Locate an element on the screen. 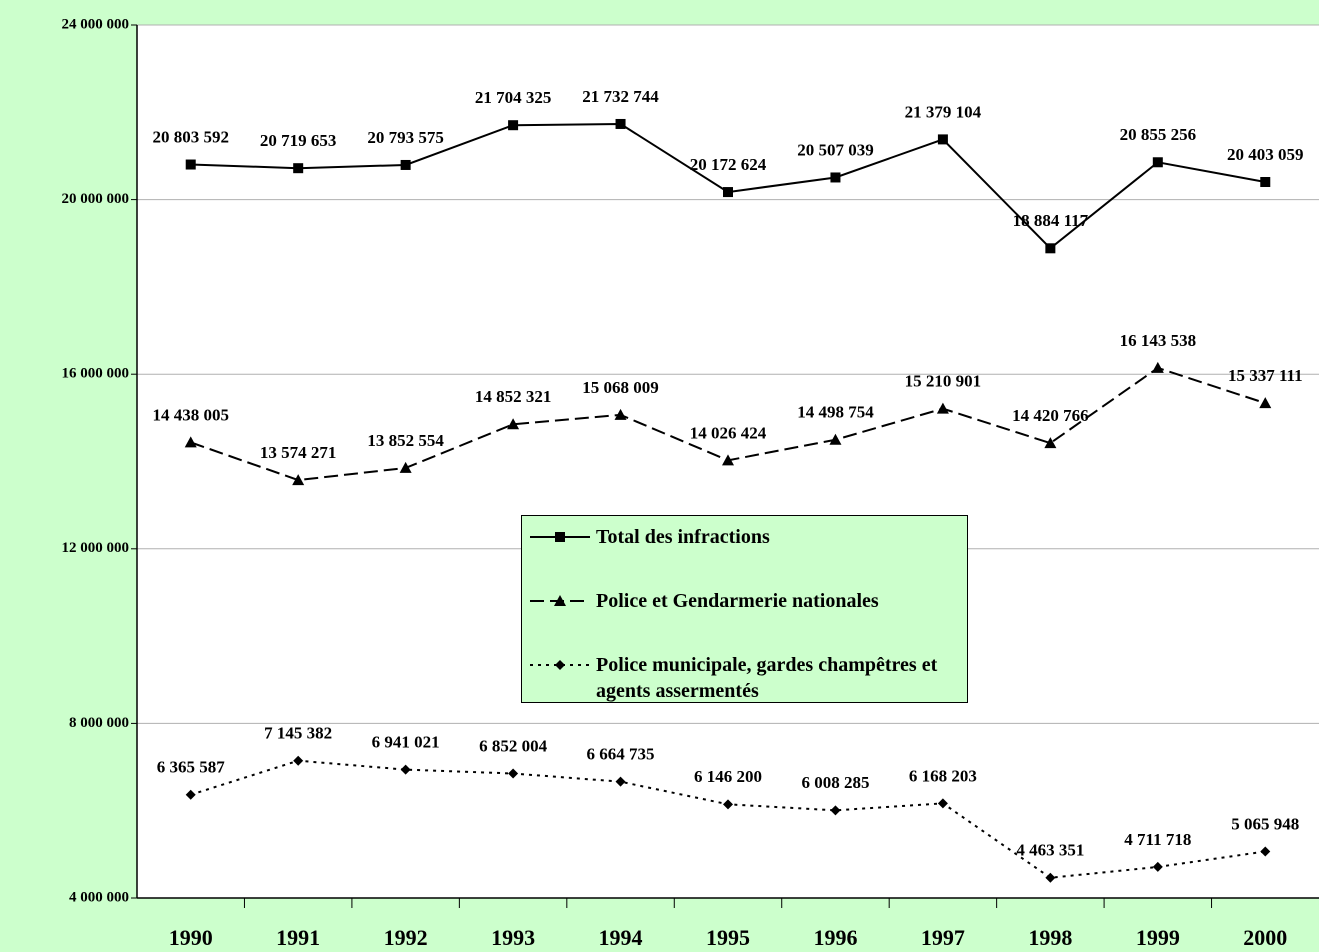  data-label: 20 403 059 is located at coordinates (1265, 154).